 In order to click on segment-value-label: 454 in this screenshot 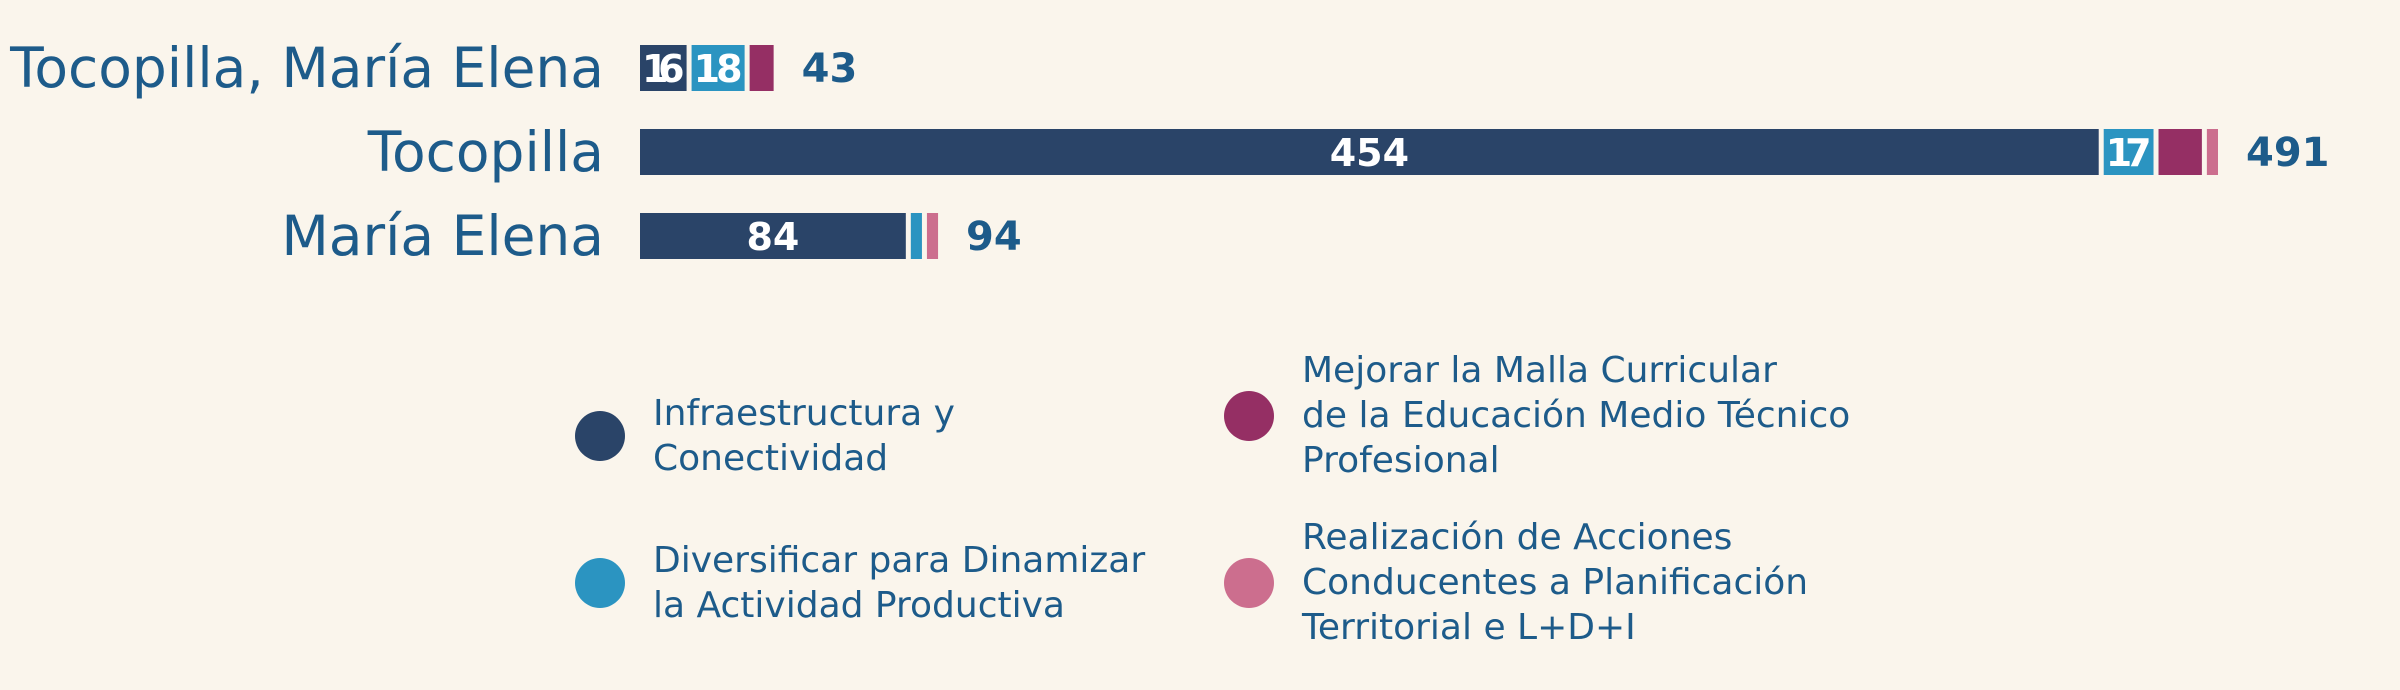, I will do `click(1369, 153)`.